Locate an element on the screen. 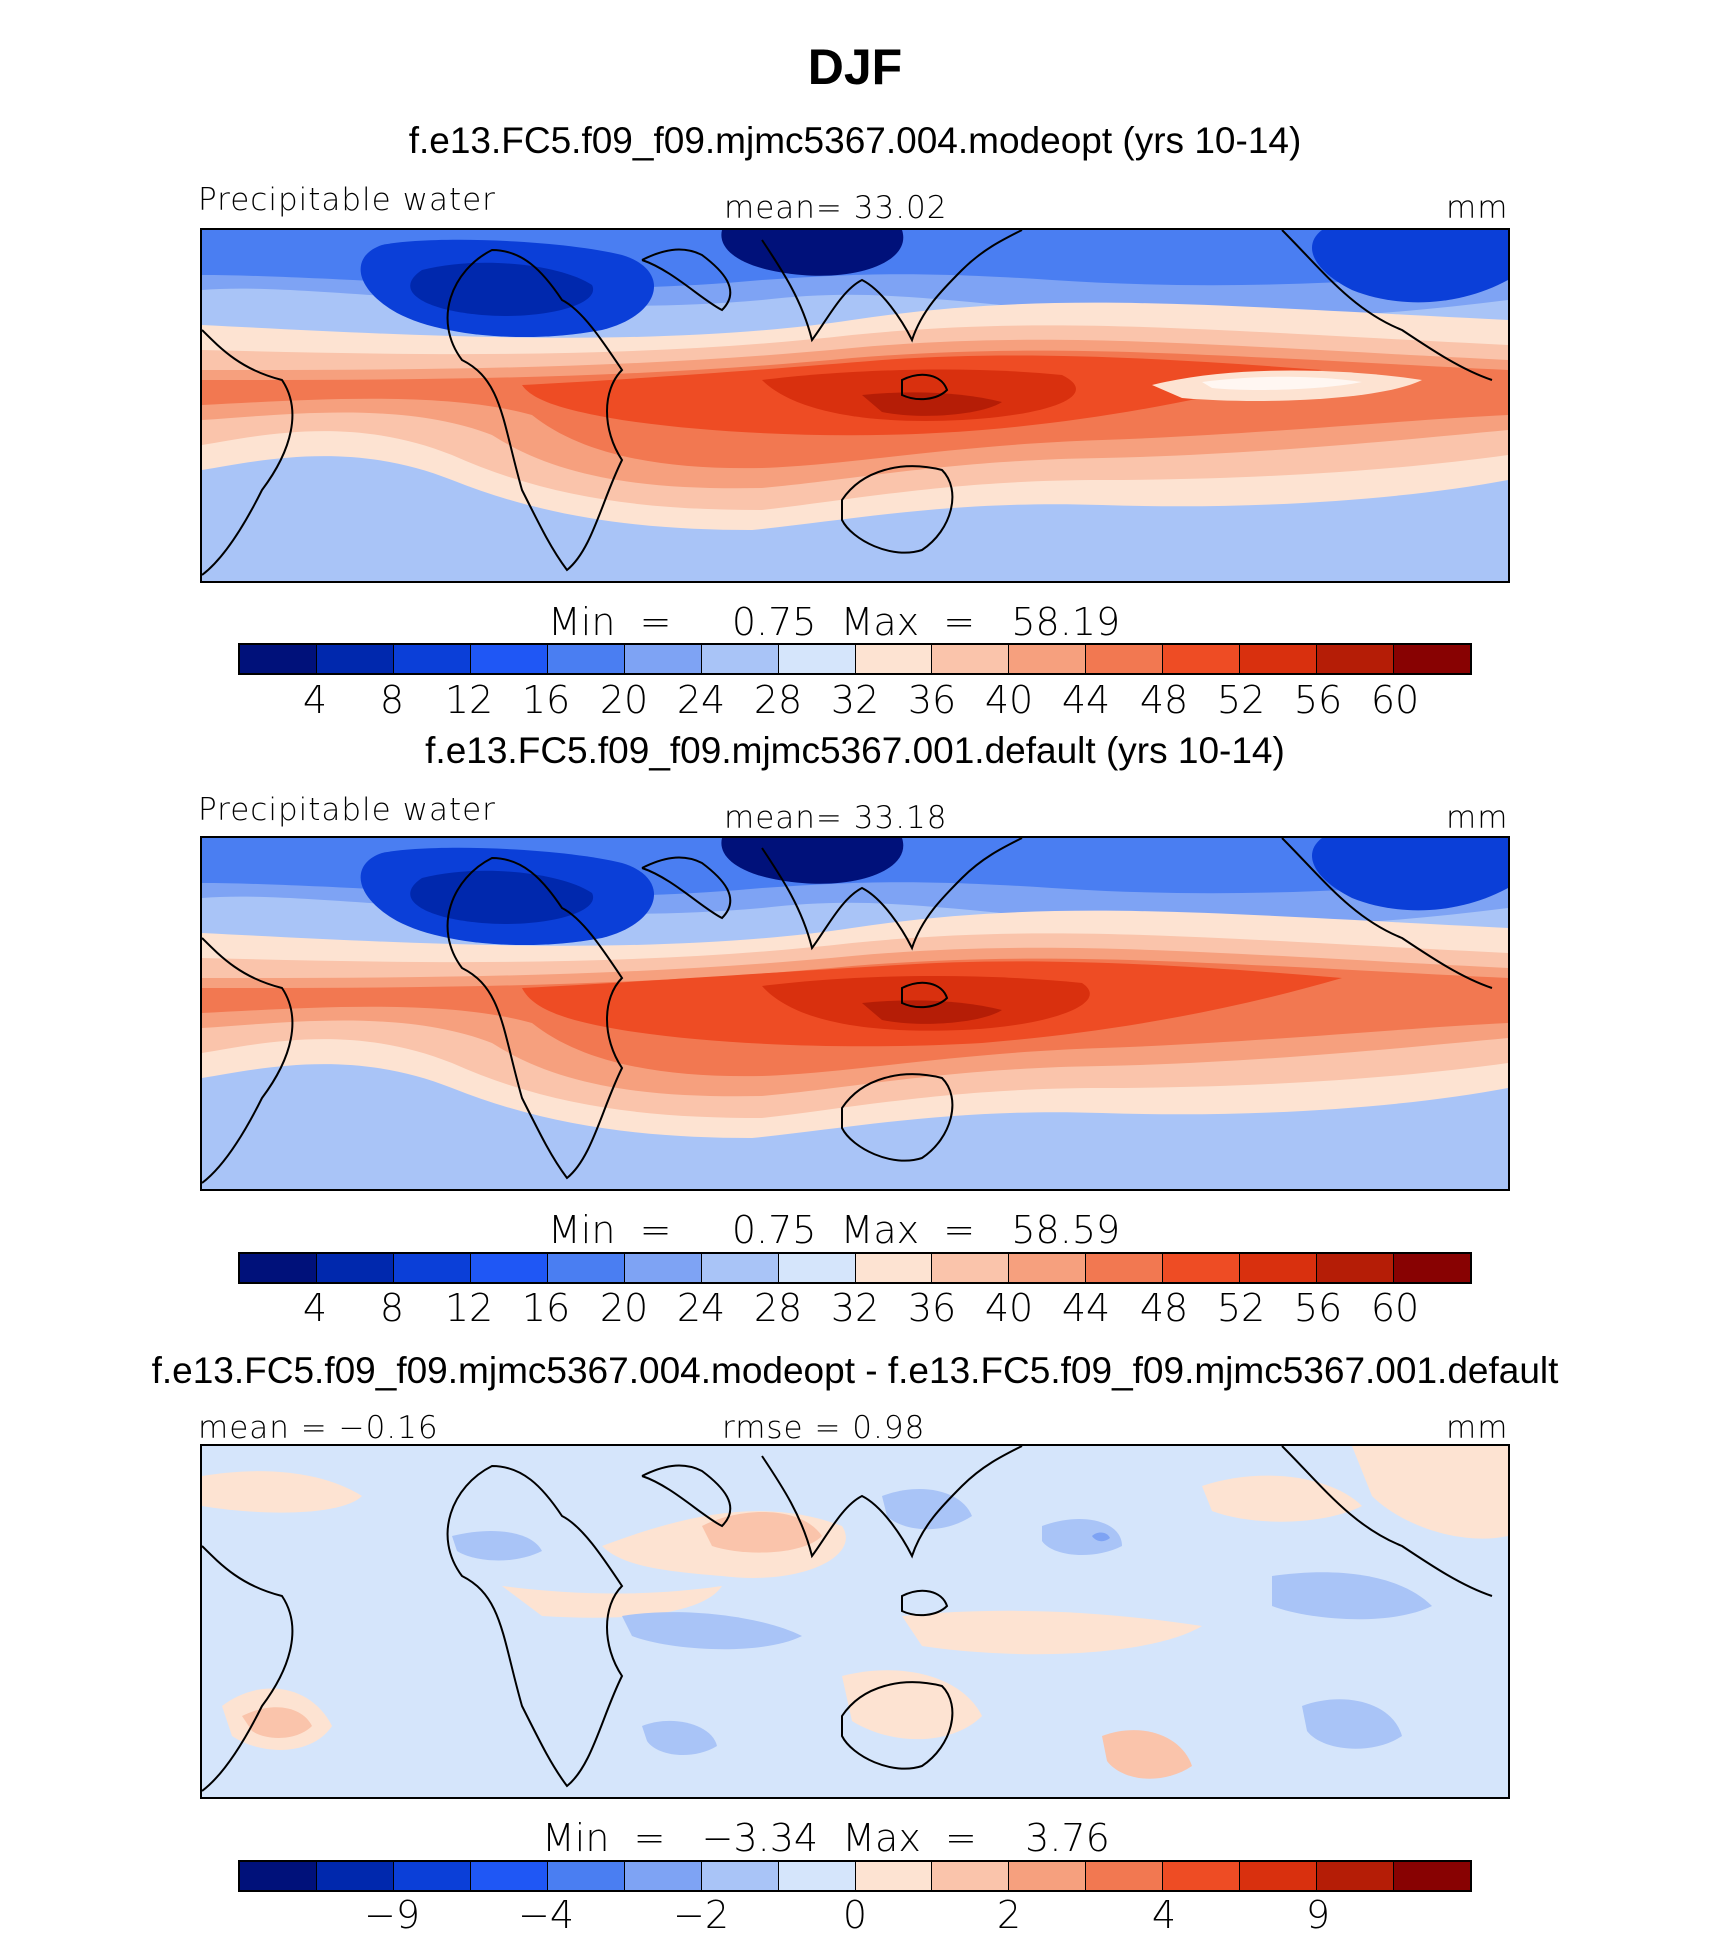 This screenshot has width=1710, height=1938. panel-3-rmse-label: rmse = 0.98 is located at coordinates (824, 1428).